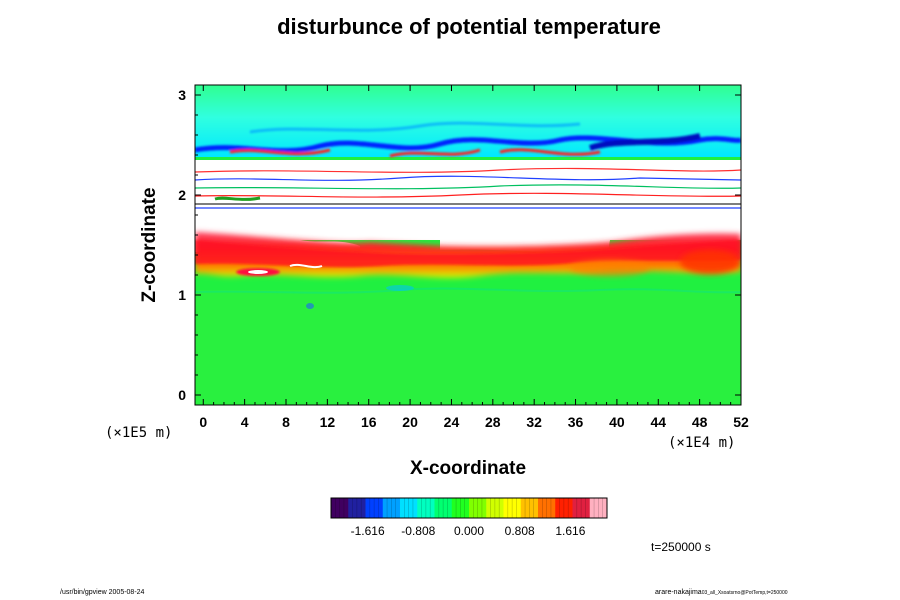 The image size is (900, 600). I want to click on x-tick-label: 28, so click(493, 422).